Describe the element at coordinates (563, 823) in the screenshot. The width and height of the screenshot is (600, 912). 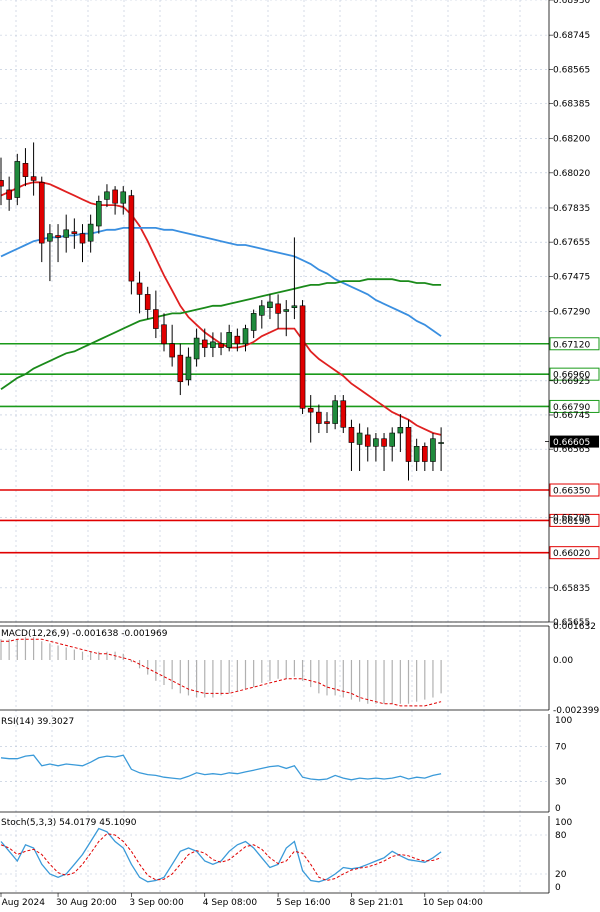
I see `stoch-tick-label: 100` at that location.